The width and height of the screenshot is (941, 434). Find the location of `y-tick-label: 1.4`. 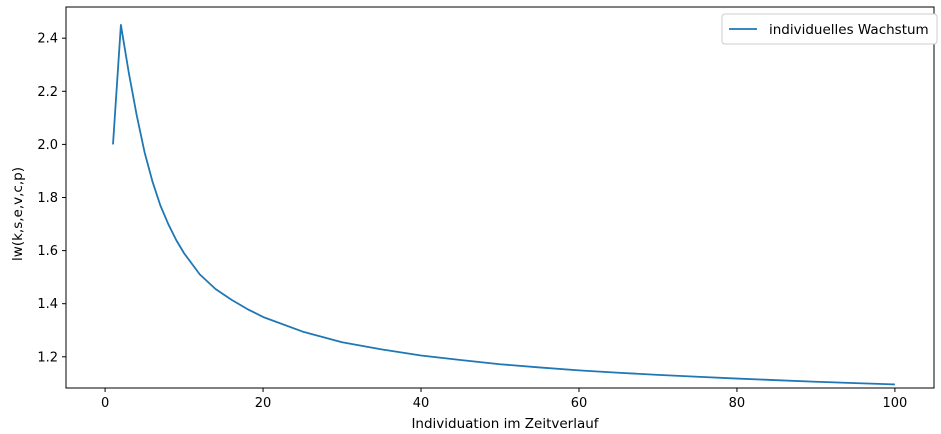

y-tick-label: 1.4 is located at coordinates (47, 304).